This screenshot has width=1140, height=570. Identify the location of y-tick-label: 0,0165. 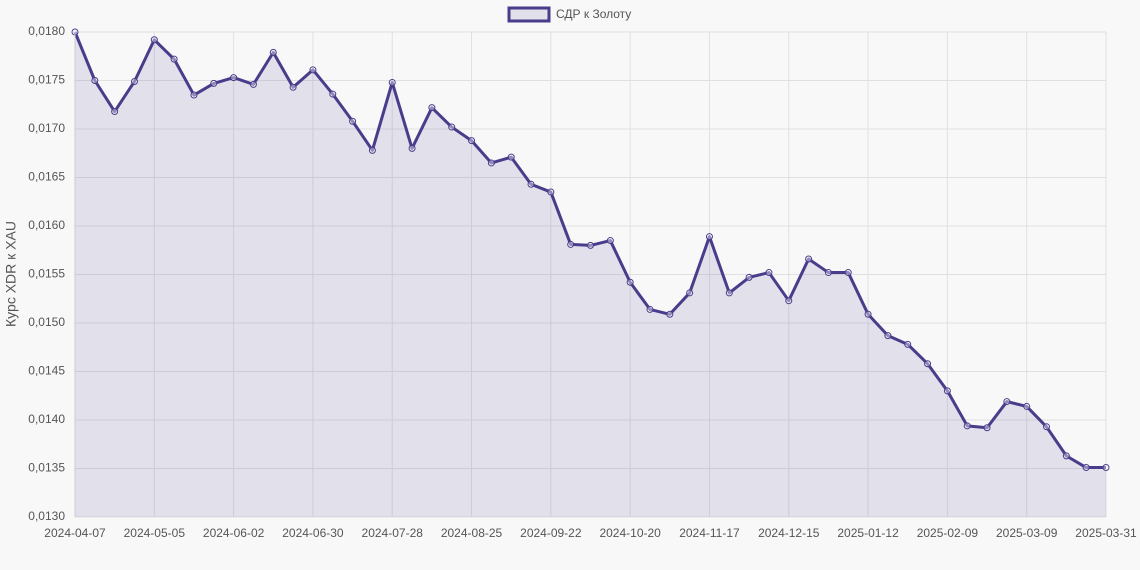
(46, 177).